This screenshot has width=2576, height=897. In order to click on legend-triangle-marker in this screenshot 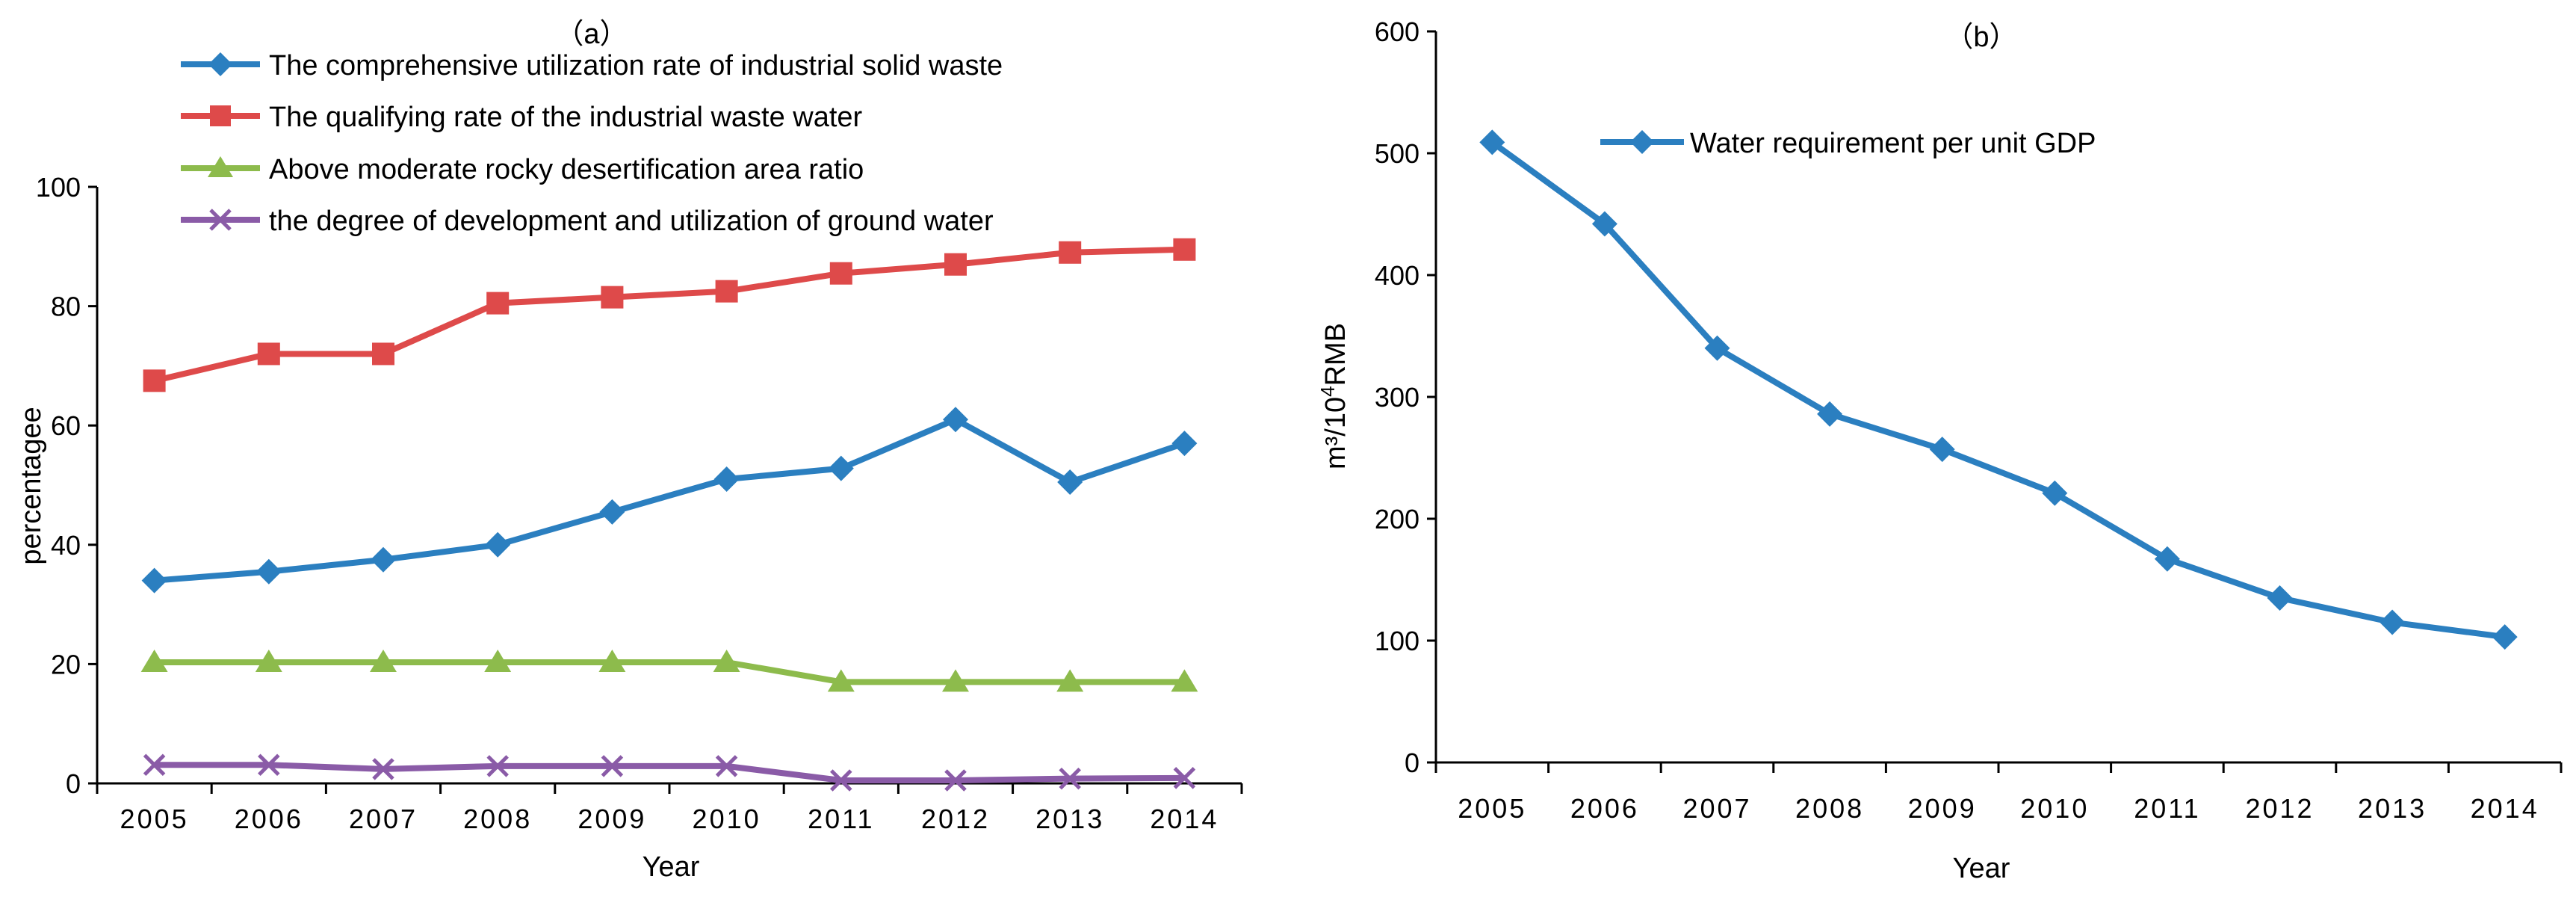, I will do `click(220, 166)`.